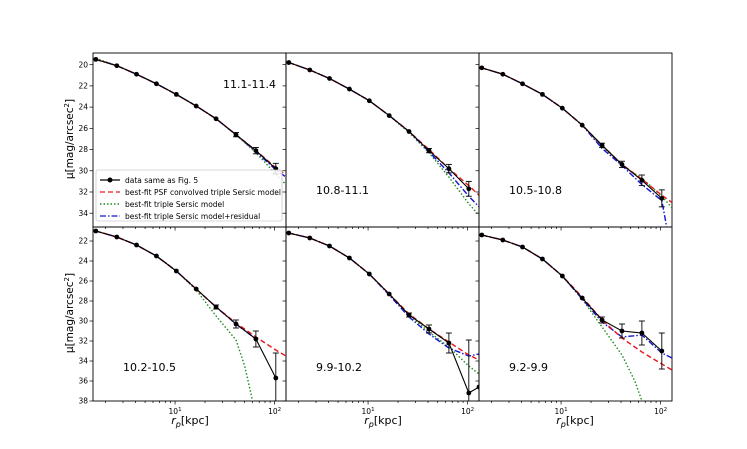 This screenshot has height=449, width=747. What do you see at coordinates (383, 421) in the screenshot?
I see `x-axis-label-col2: rp[kpc]` at bounding box center [383, 421].